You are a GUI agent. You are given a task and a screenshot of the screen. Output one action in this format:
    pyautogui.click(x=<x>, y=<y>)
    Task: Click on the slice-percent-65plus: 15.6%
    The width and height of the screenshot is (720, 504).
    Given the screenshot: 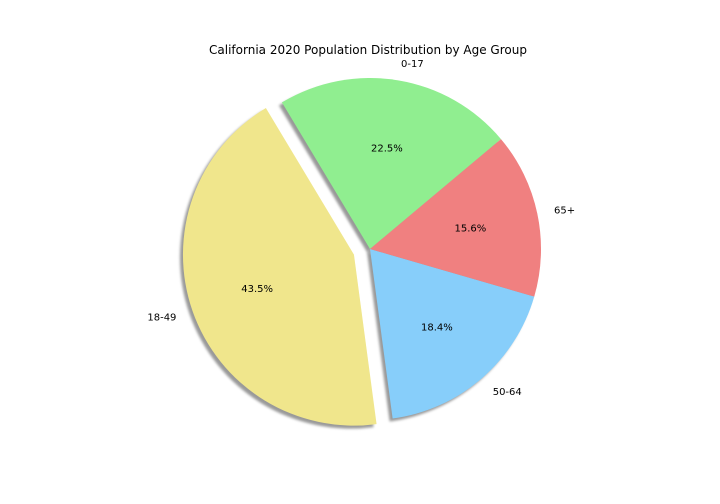 What is the action you would take?
    pyautogui.click(x=470, y=228)
    